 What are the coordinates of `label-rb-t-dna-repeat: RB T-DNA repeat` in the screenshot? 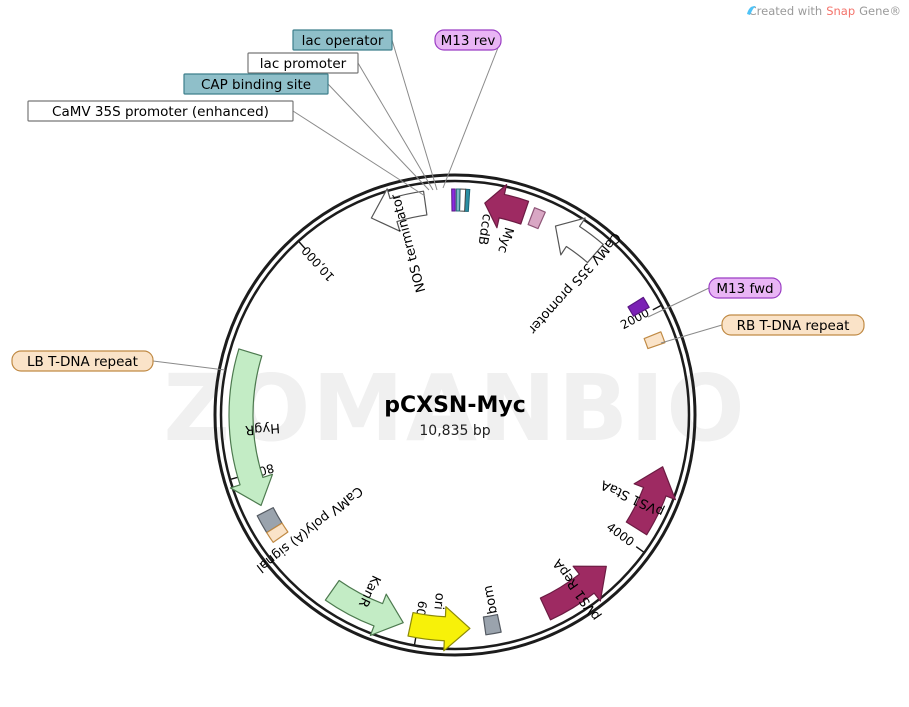 It's located at (793, 325).